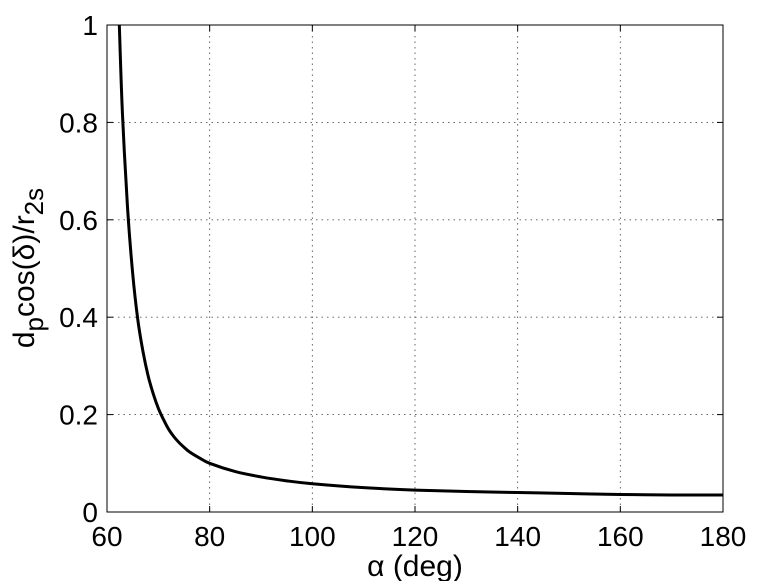 The height and width of the screenshot is (581, 757). What do you see at coordinates (78, 317) in the screenshot?
I see `y-tick-label: 0.4` at bounding box center [78, 317].